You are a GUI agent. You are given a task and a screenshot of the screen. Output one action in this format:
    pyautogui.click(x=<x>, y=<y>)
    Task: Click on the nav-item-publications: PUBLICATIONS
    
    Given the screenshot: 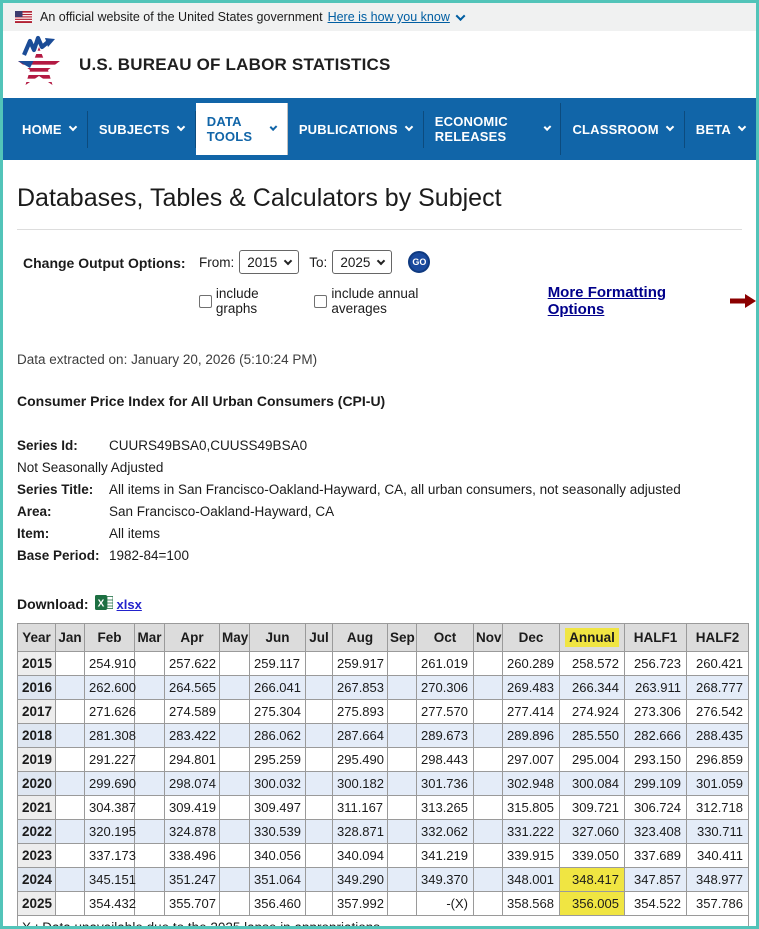 What is the action you would take?
    pyautogui.click(x=356, y=129)
    